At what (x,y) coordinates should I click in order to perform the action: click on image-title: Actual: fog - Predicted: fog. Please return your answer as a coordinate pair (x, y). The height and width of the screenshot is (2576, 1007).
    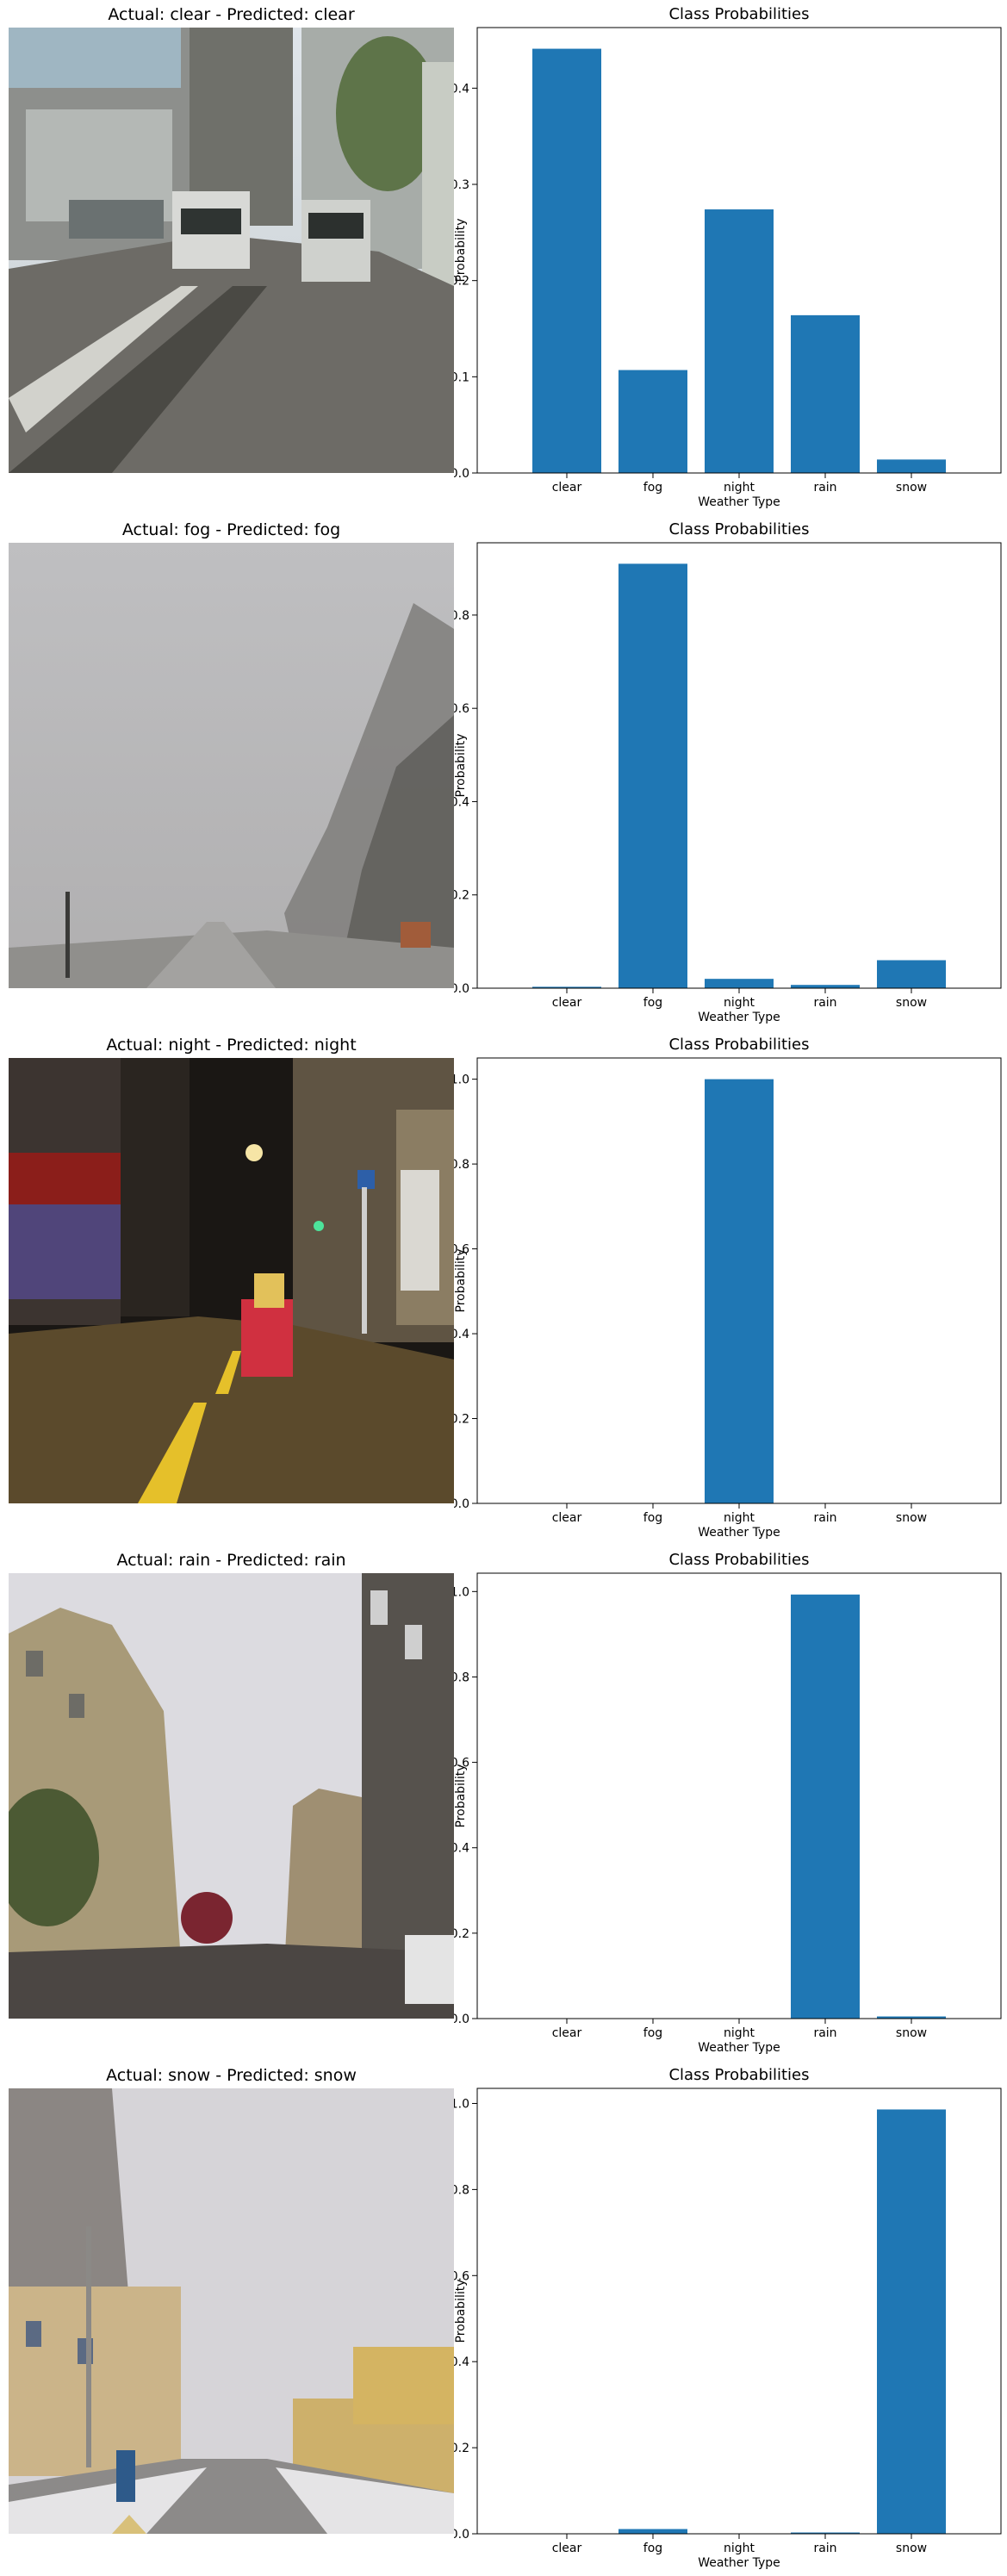
    Looking at the image, I should click on (231, 530).